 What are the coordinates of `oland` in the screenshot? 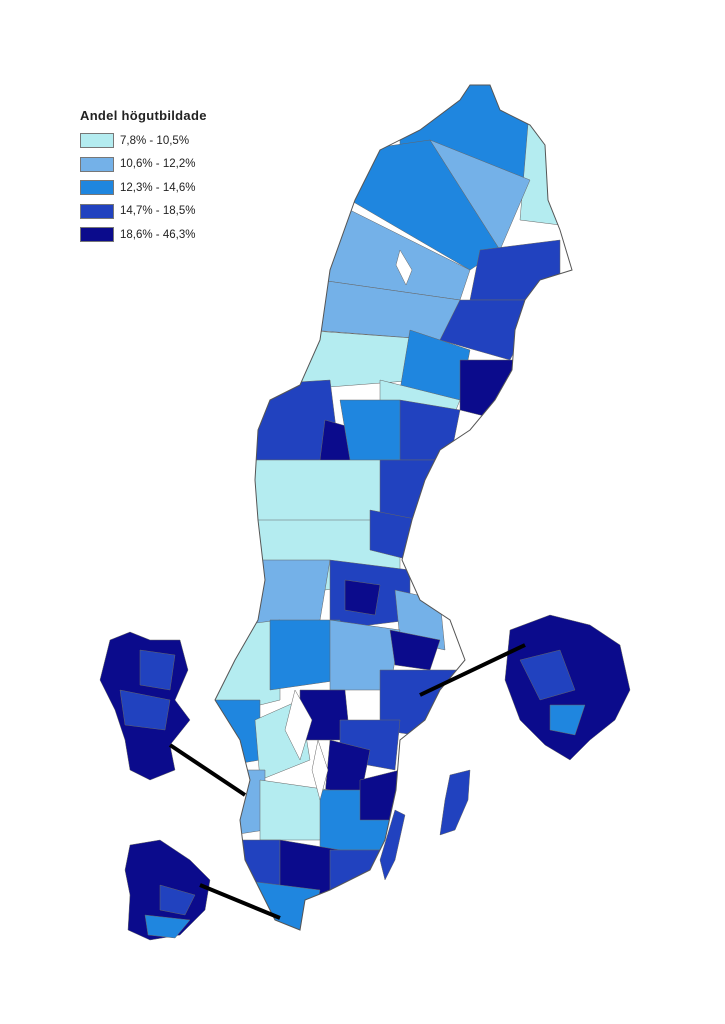 It's located at (392, 845).